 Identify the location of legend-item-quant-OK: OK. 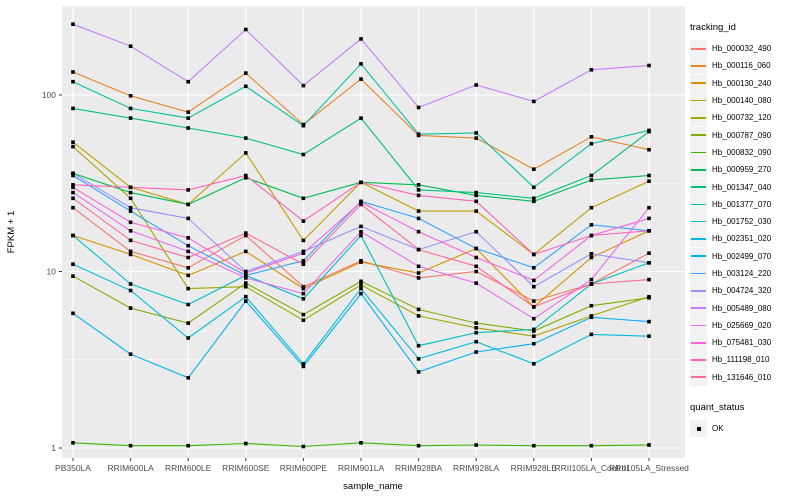
(744, 429).